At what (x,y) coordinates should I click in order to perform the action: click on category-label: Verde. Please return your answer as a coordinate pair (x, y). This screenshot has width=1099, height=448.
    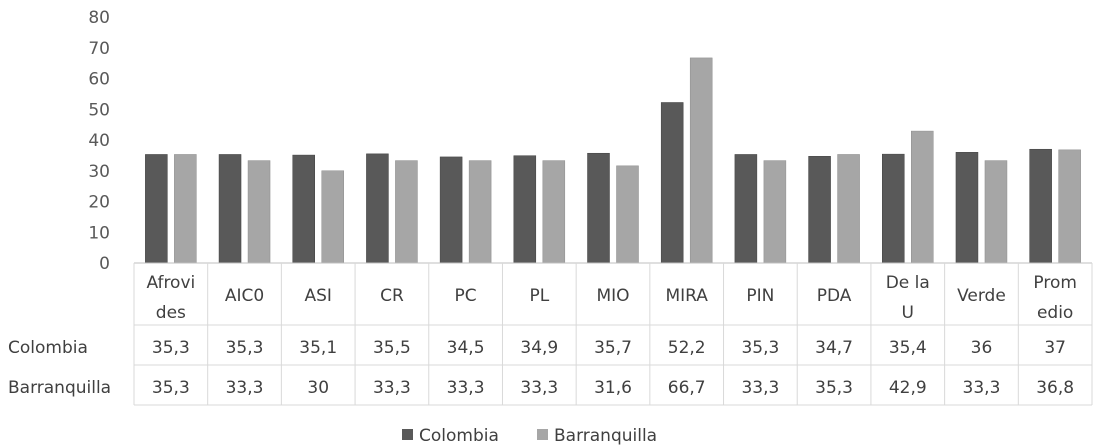
    Looking at the image, I should click on (981, 296).